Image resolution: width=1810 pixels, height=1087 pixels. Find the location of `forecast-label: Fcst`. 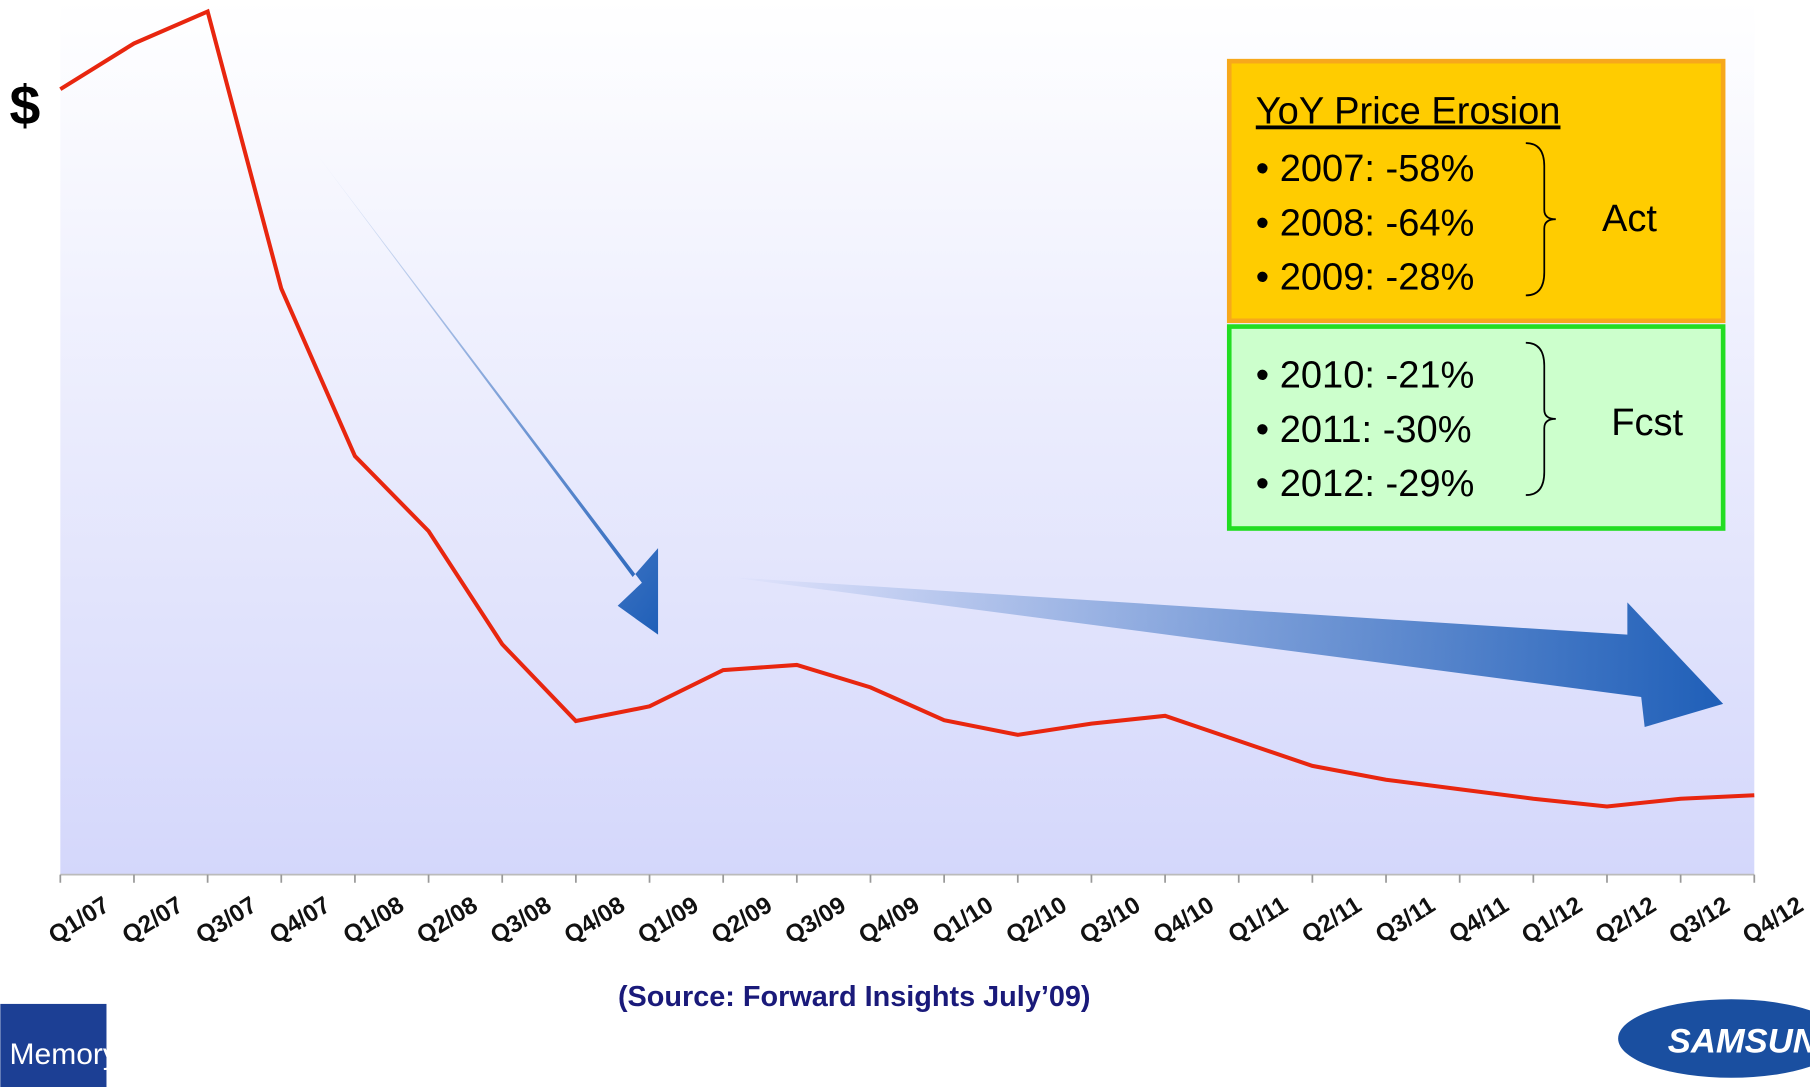

forecast-label: Fcst is located at coordinates (1647, 423).